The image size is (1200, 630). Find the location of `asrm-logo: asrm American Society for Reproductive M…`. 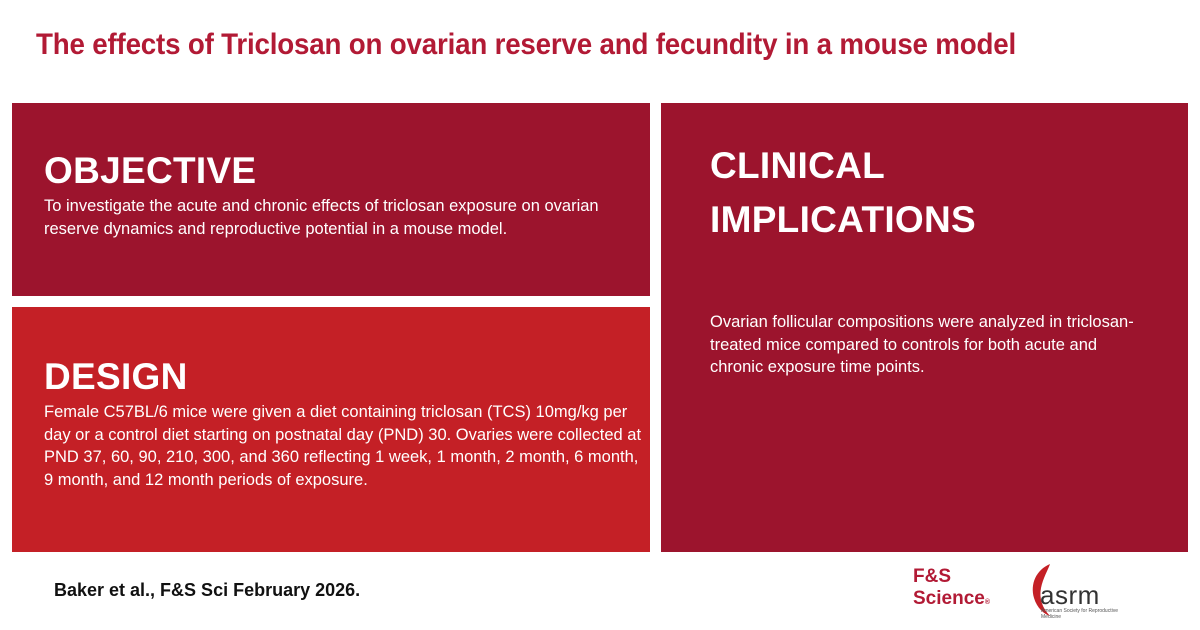

asrm-logo: asrm American Society for Reproductive M… is located at coordinates (1073, 592).